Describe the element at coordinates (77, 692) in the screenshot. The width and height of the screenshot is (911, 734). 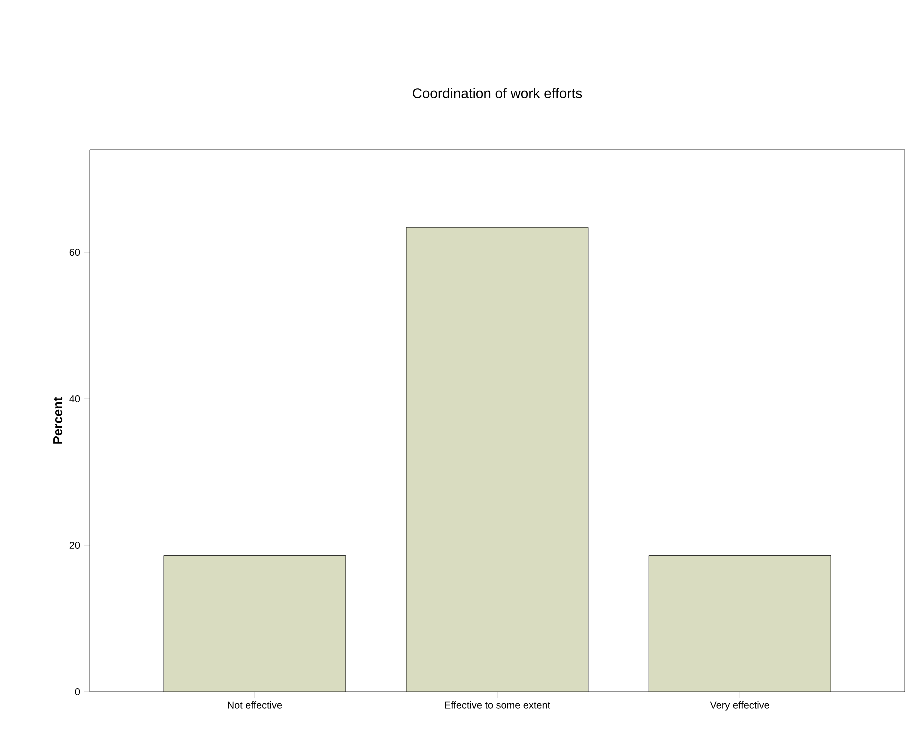
I see `y-tick-label: 0` at that location.